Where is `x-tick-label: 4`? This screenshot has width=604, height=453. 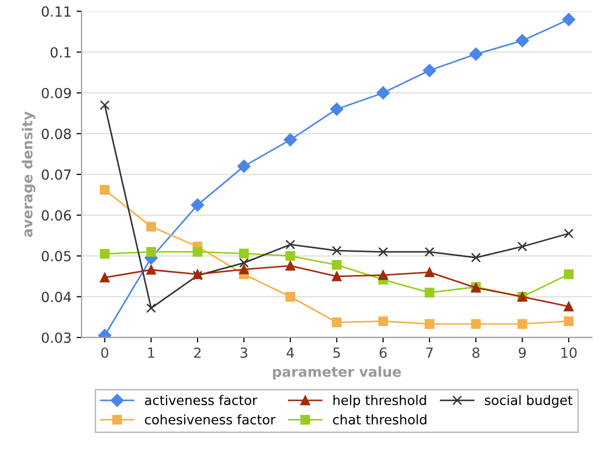 x-tick-label: 4 is located at coordinates (290, 353).